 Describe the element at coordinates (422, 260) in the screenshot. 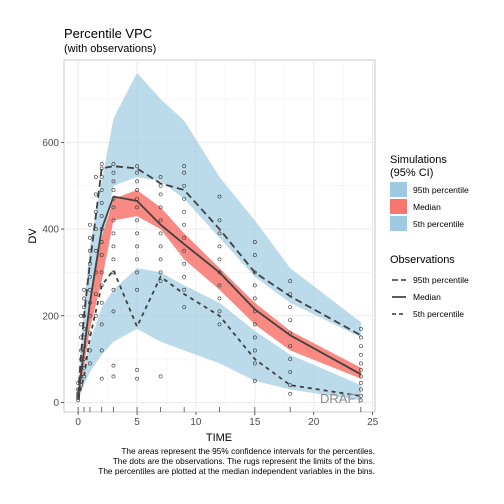

I see `legend-obs-title: Observations` at that location.